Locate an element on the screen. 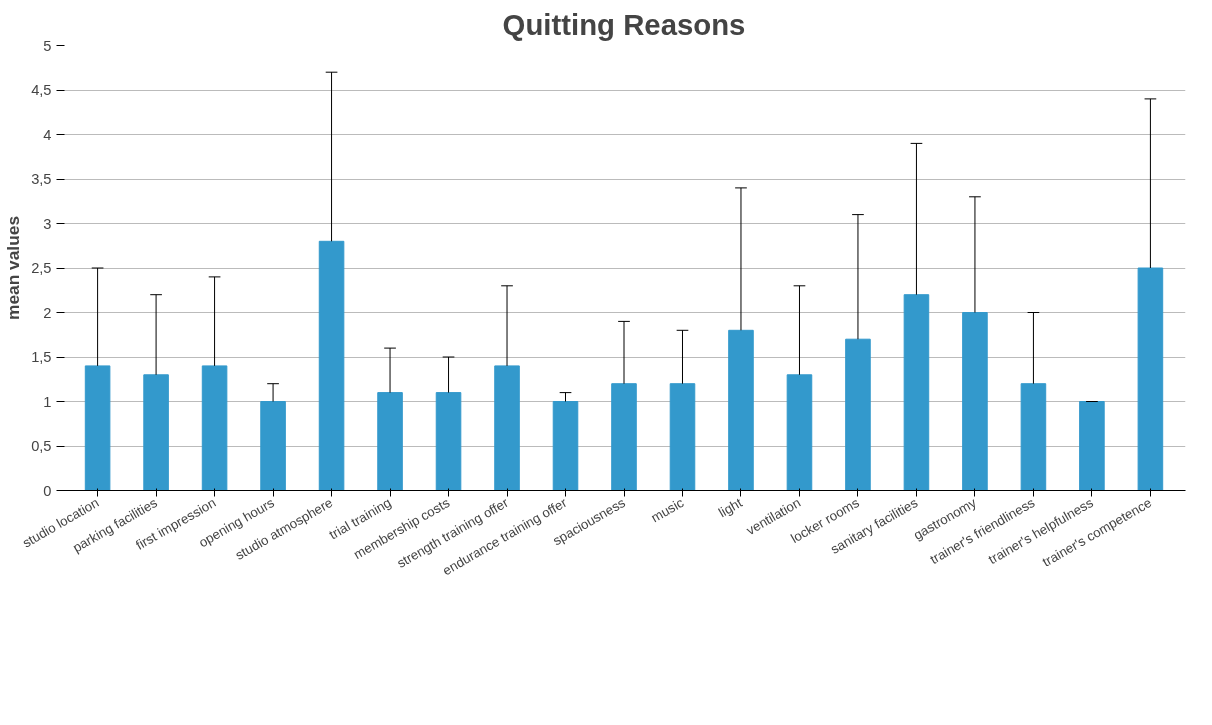 This screenshot has width=1212, height=725. y-tick-label: 0 is located at coordinates (47, 490).